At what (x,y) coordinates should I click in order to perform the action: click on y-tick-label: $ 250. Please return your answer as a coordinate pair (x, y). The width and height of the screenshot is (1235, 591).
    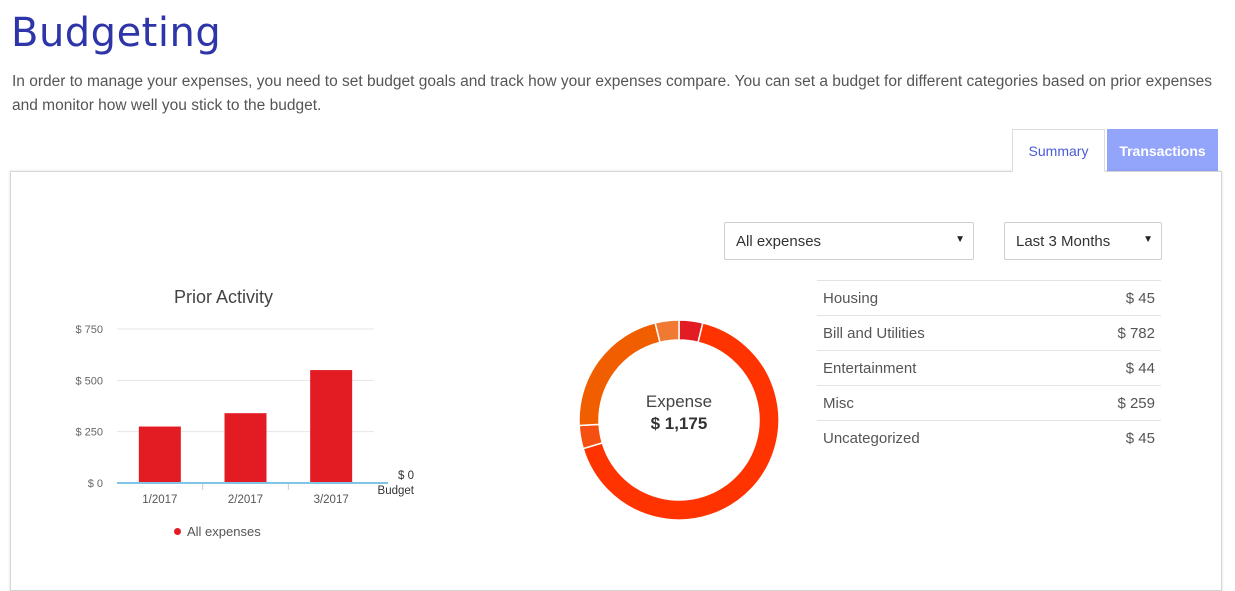
    Looking at the image, I should click on (89, 433).